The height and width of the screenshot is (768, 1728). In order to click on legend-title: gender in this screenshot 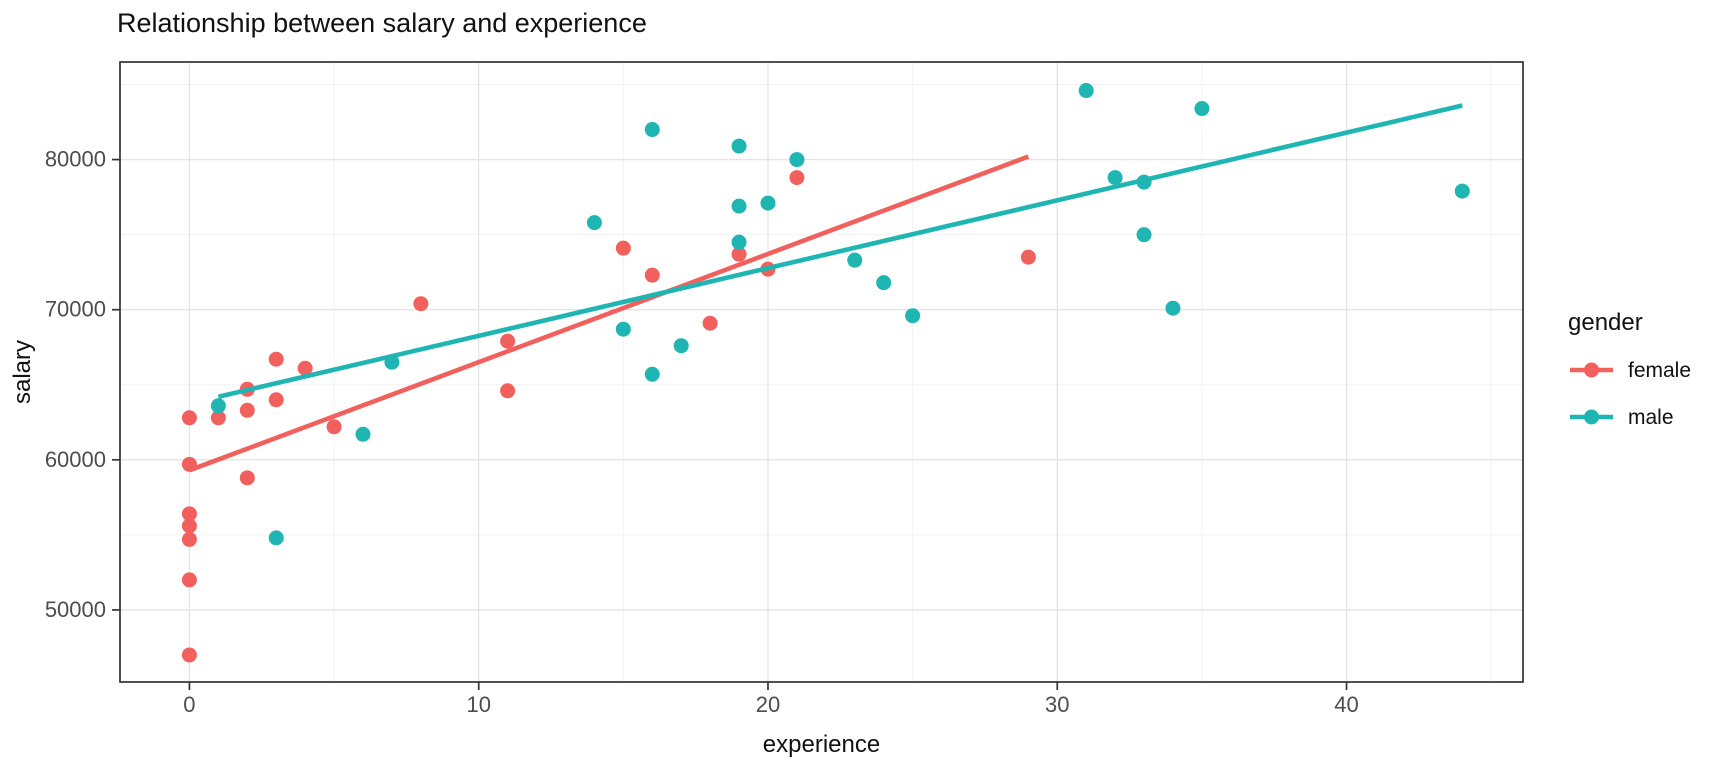, I will do `click(1605, 322)`.